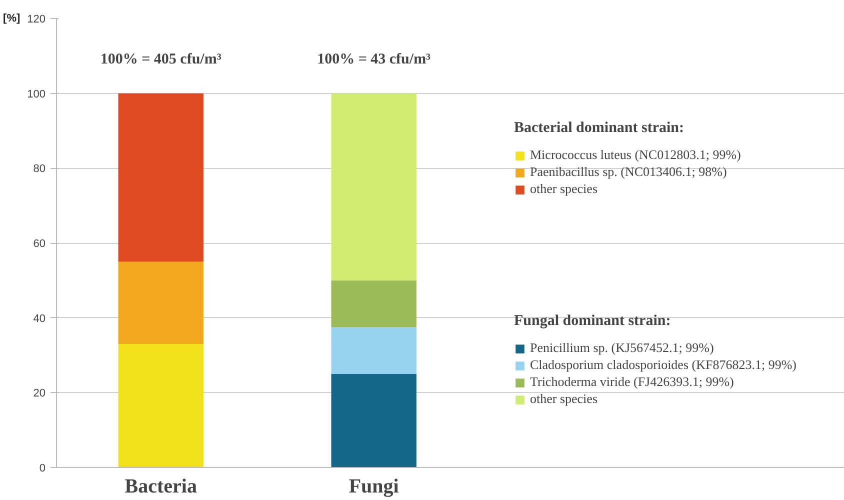 The image size is (844, 500). Describe the element at coordinates (635, 155) in the screenshot. I see `legend-label: Micrococcus luteus (NC012803.1; 99%)` at that location.